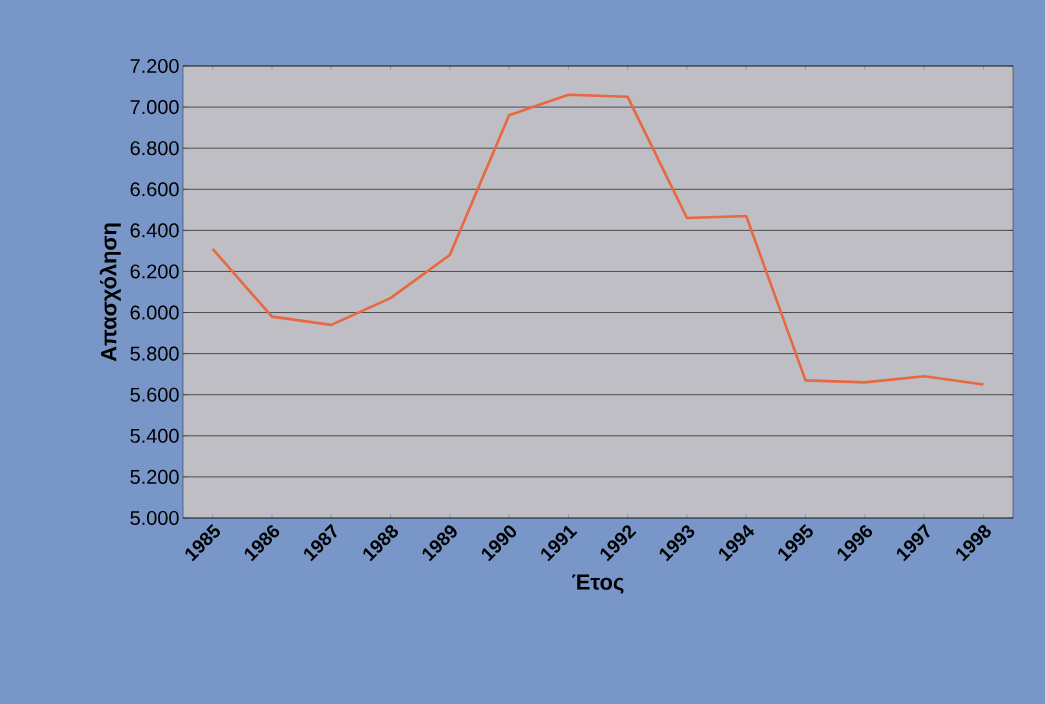 Image resolution: width=1045 pixels, height=704 pixels. I want to click on y-tick-label: 7.200, so click(154, 66).